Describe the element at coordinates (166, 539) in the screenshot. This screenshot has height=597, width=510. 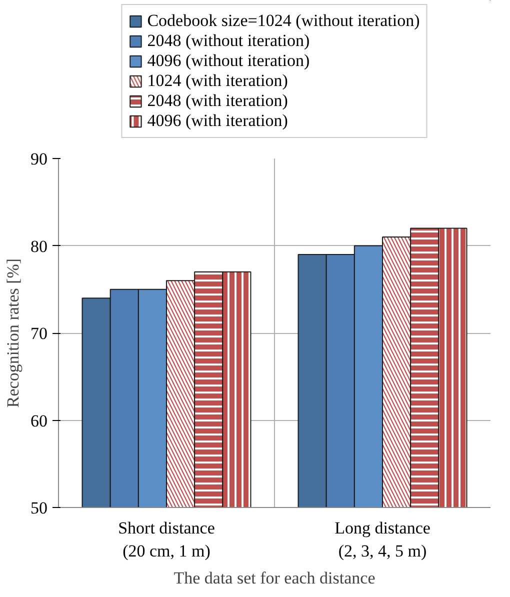
I see `x-tick-label: Short distance (20 cm, 1 m)` at that location.